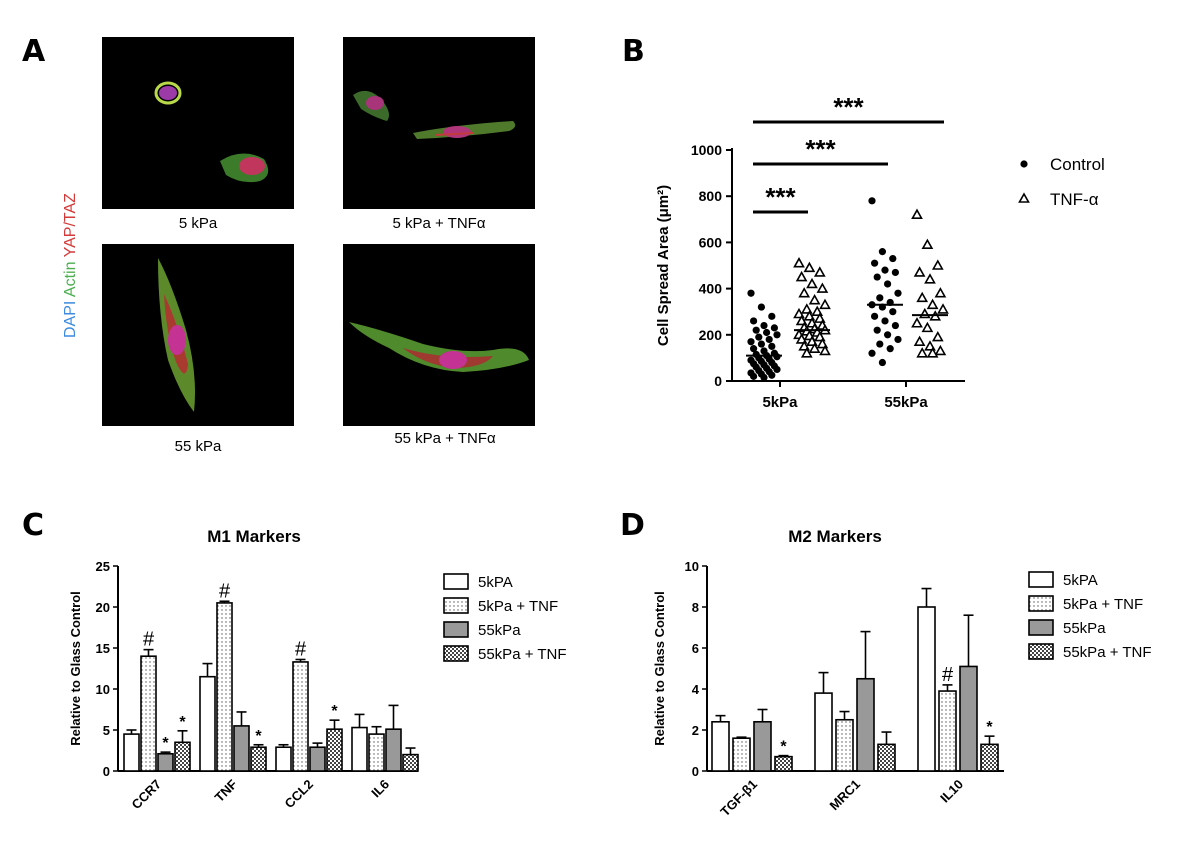 This screenshot has width=1197, height=855. What do you see at coordinates (198, 446) in the screenshot?
I see `micrograph-label-55kpa: 55 kPa` at bounding box center [198, 446].